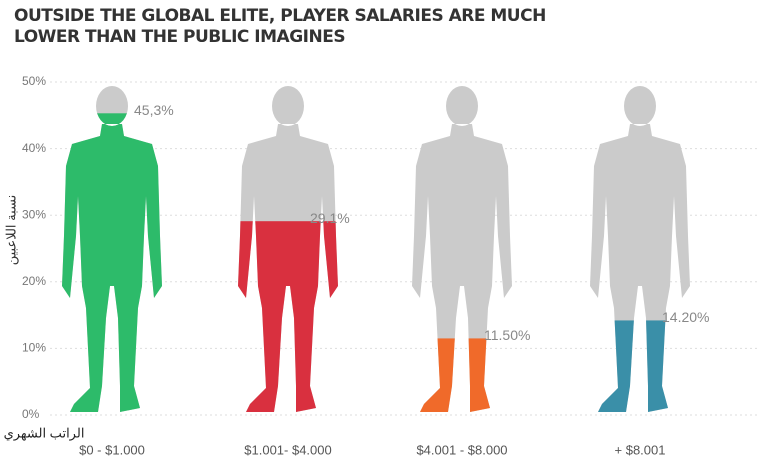  Describe the element at coordinates (685, 317) in the screenshot. I see `value-label: 14.20%` at that location.